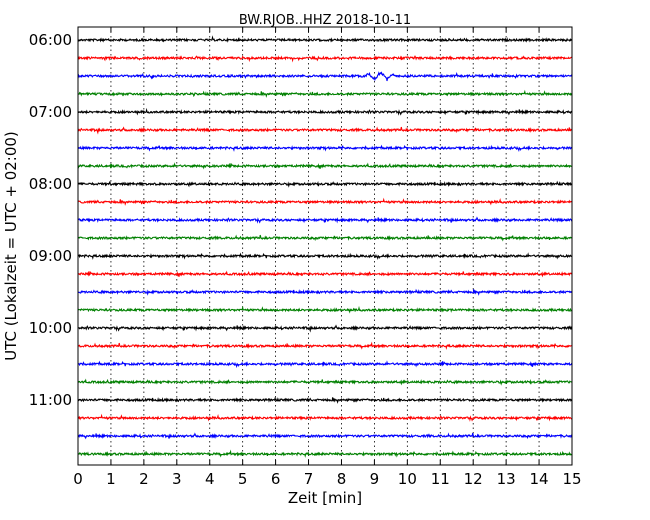  I want to click on y-tick-label: 11:00, so click(50, 400).